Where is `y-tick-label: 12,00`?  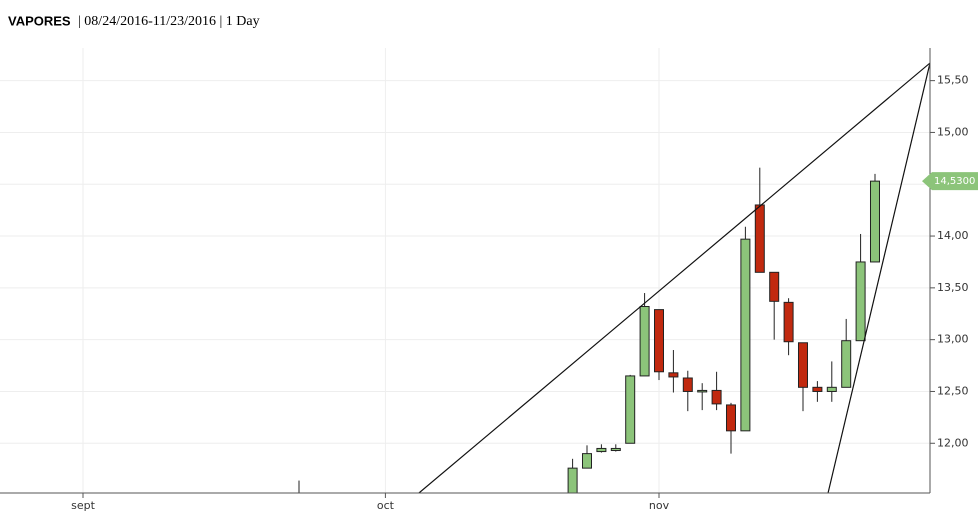
y-tick-label: 12,00 is located at coordinates (953, 442).